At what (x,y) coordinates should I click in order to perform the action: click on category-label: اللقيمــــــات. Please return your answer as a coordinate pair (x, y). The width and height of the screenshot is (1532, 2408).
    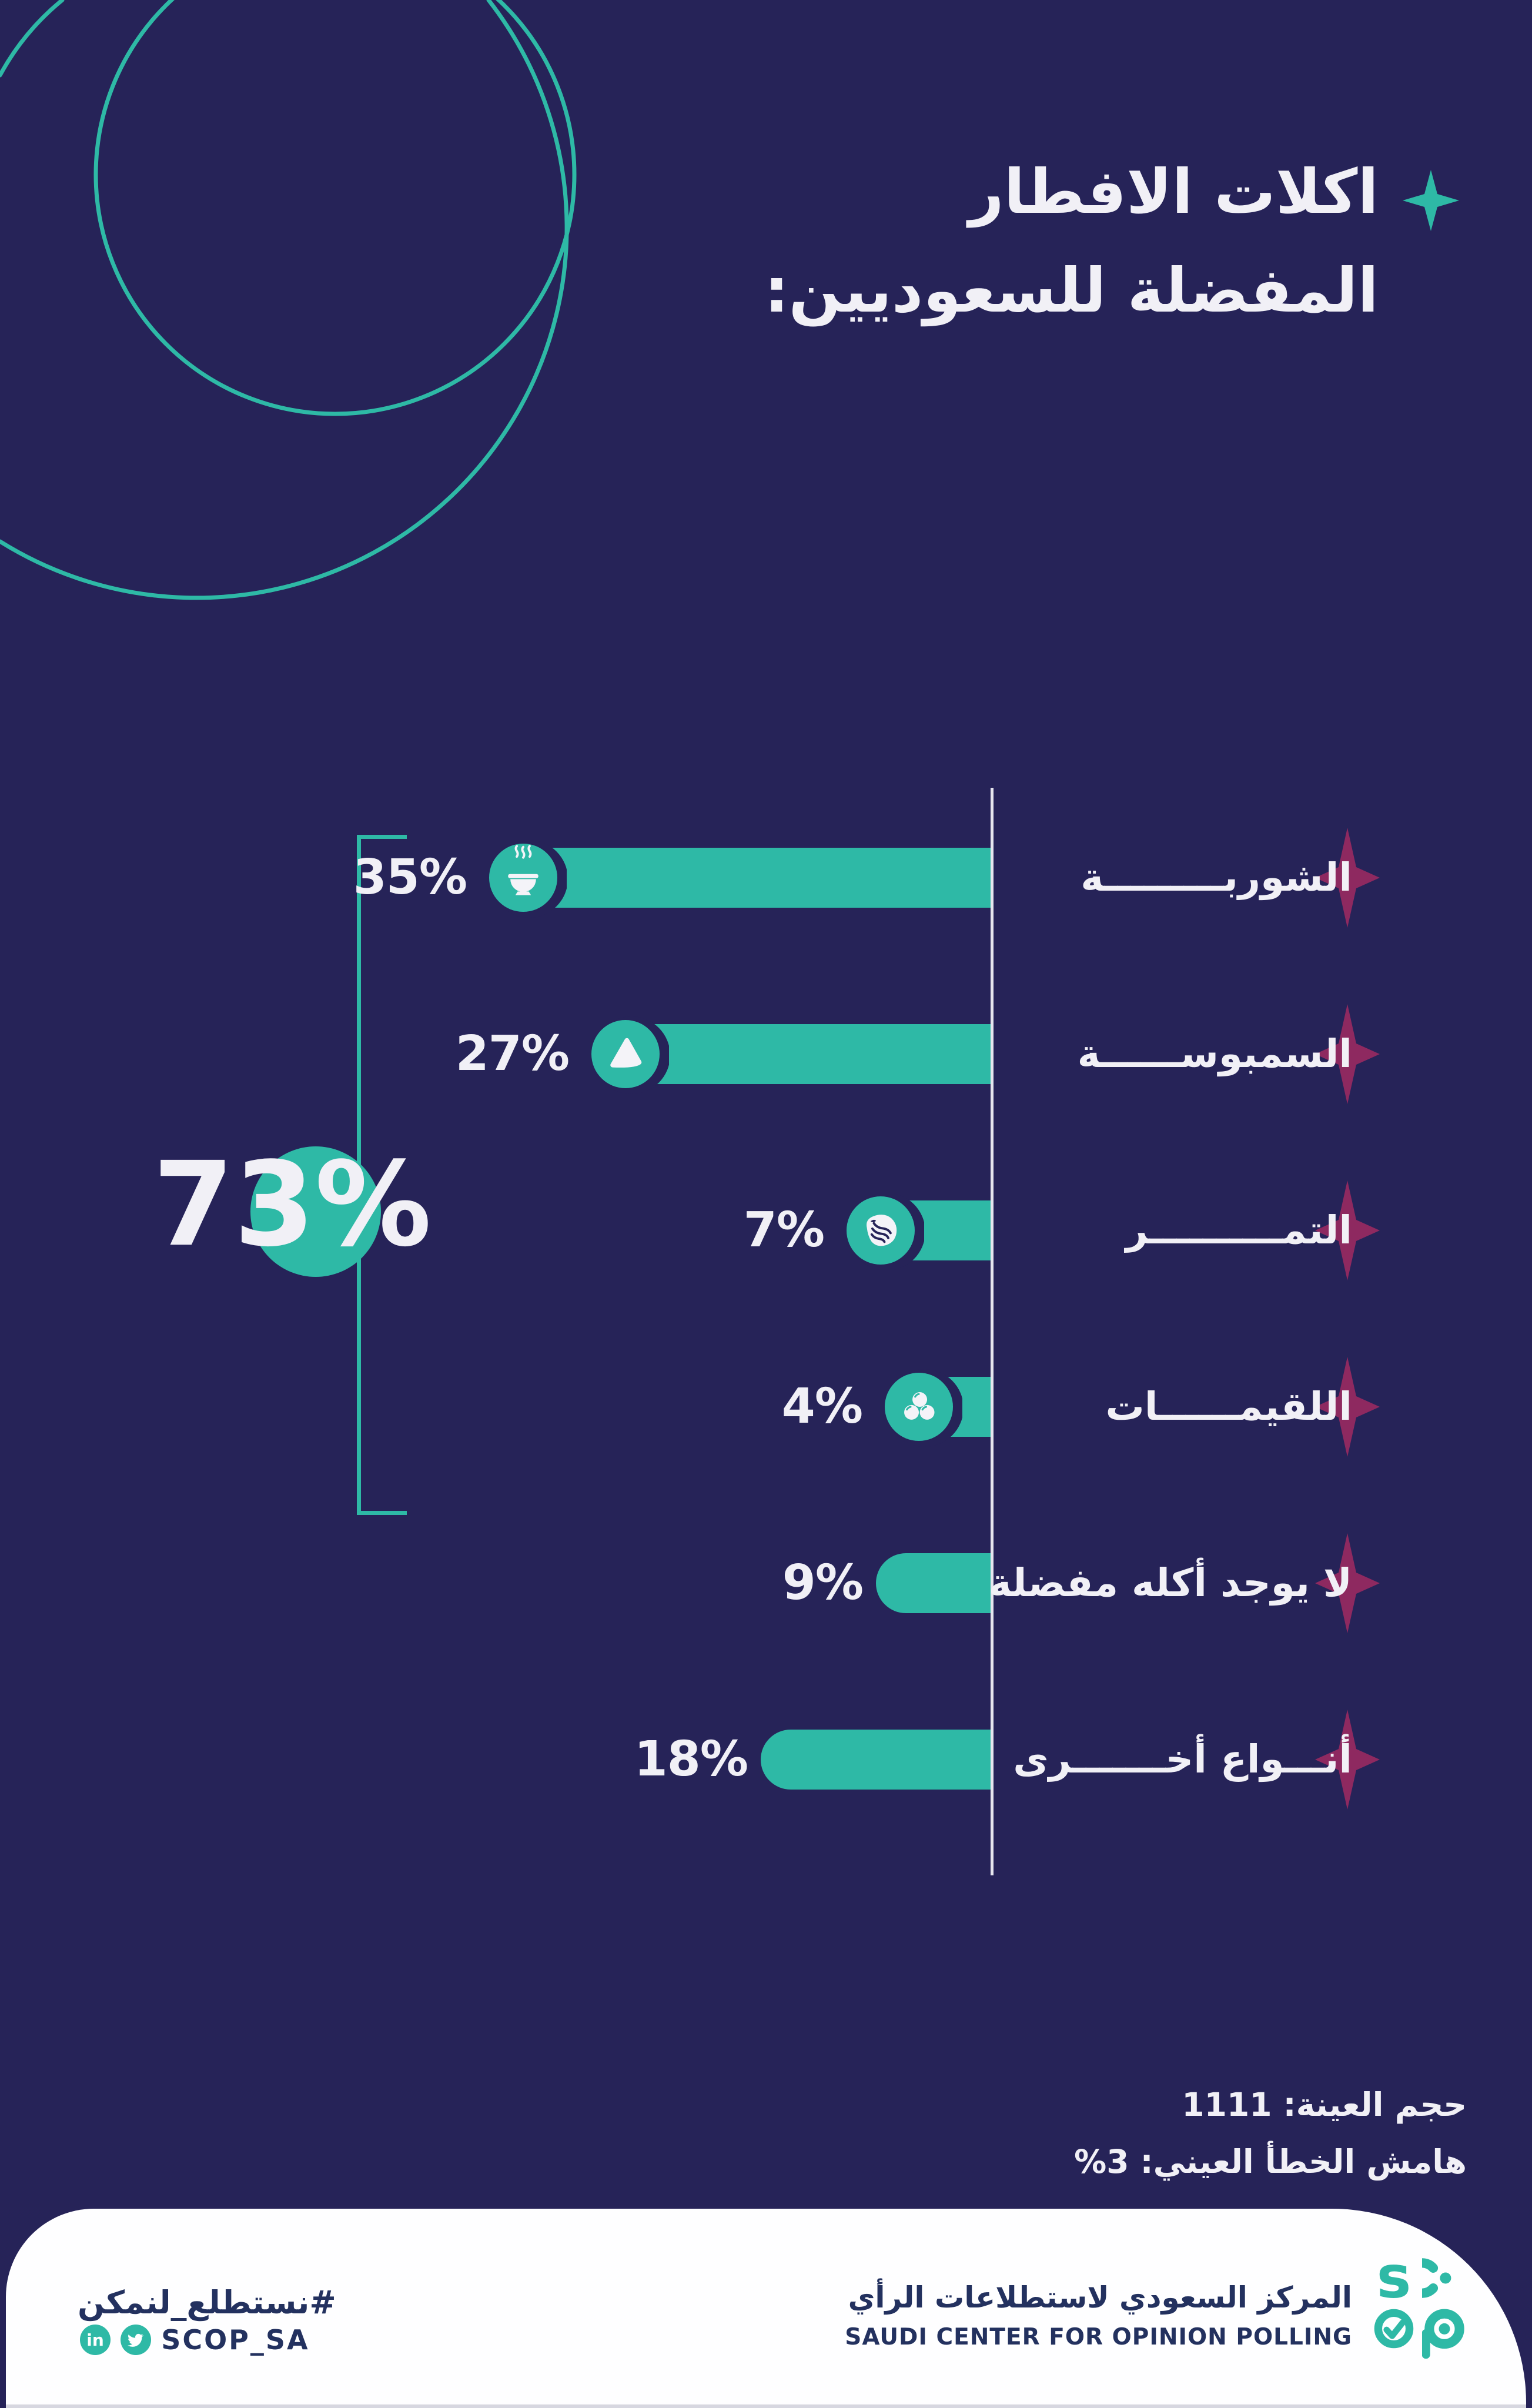
    Looking at the image, I should click on (1229, 1406).